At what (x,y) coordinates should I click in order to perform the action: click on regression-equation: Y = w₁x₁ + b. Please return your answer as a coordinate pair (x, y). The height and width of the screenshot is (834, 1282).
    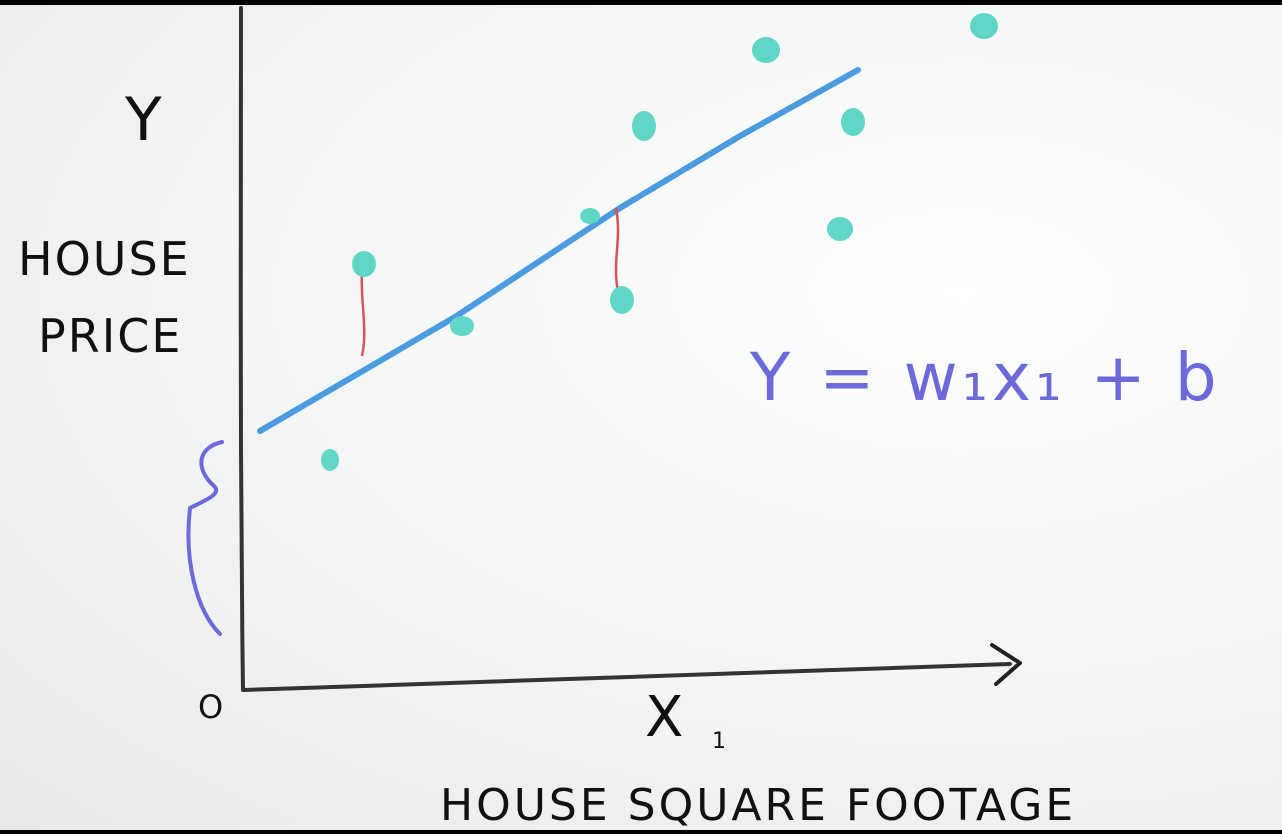
    Looking at the image, I should click on (985, 377).